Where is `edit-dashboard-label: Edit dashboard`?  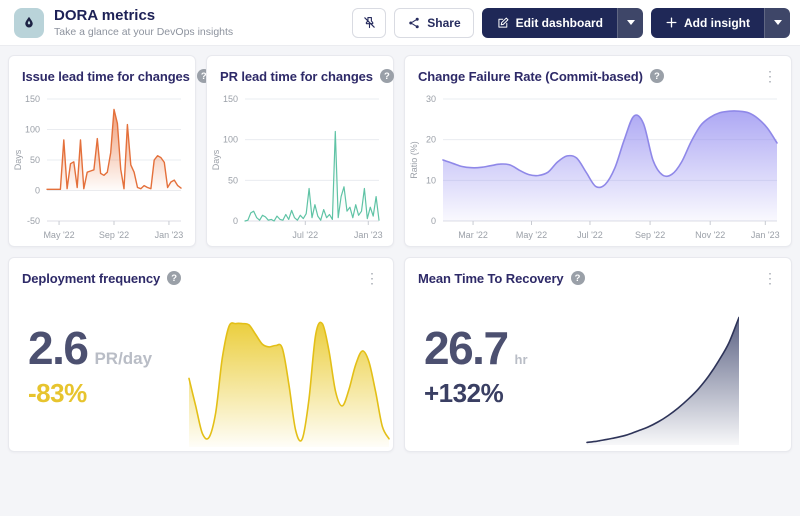 edit-dashboard-label: Edit dashboard is located at coordinates (559, 22).